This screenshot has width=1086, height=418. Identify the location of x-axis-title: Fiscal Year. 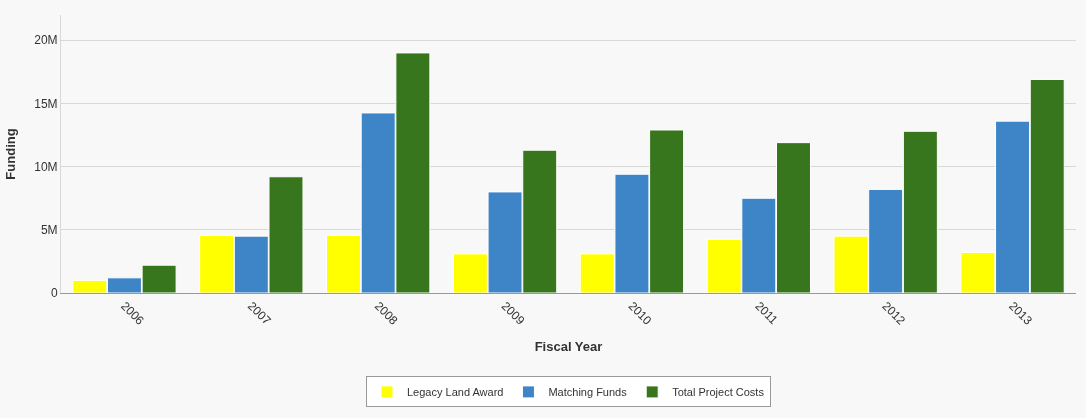
(568, 347).